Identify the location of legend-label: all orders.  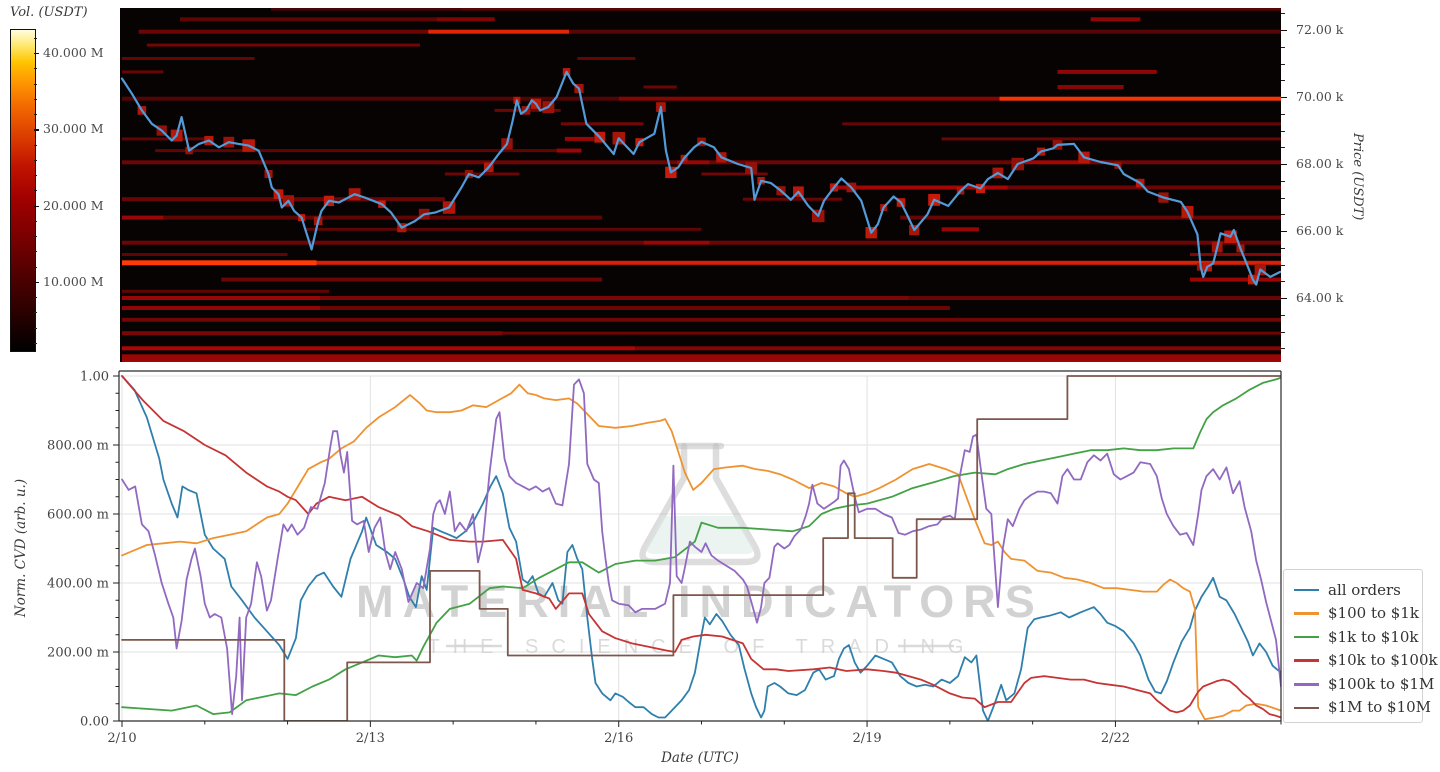
(1364, 589).